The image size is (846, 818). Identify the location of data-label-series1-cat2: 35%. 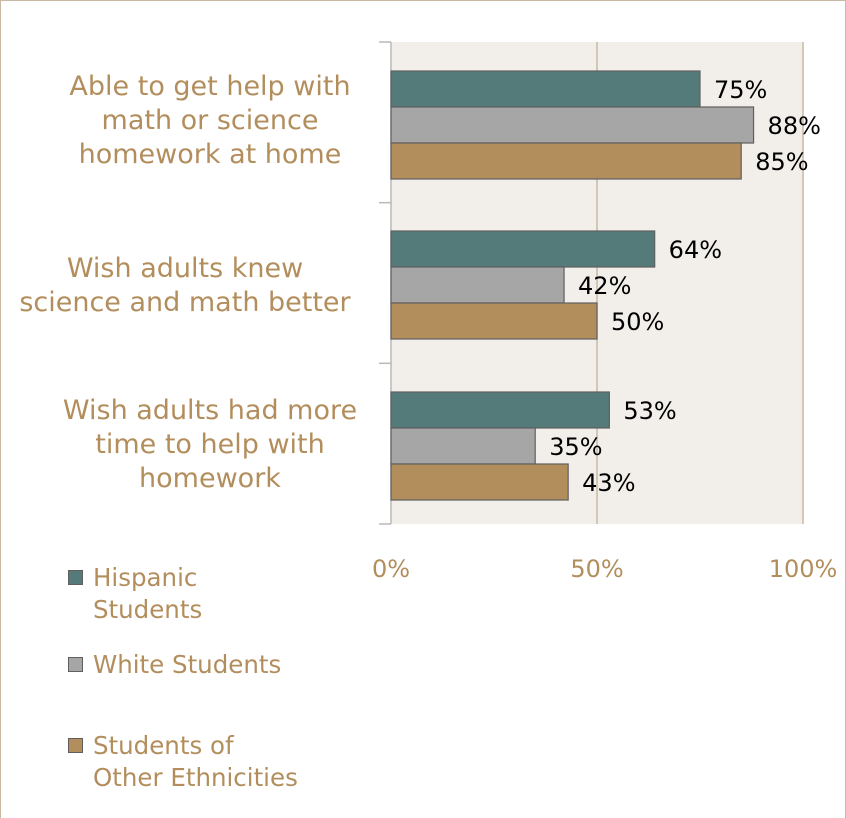
(575, 447).